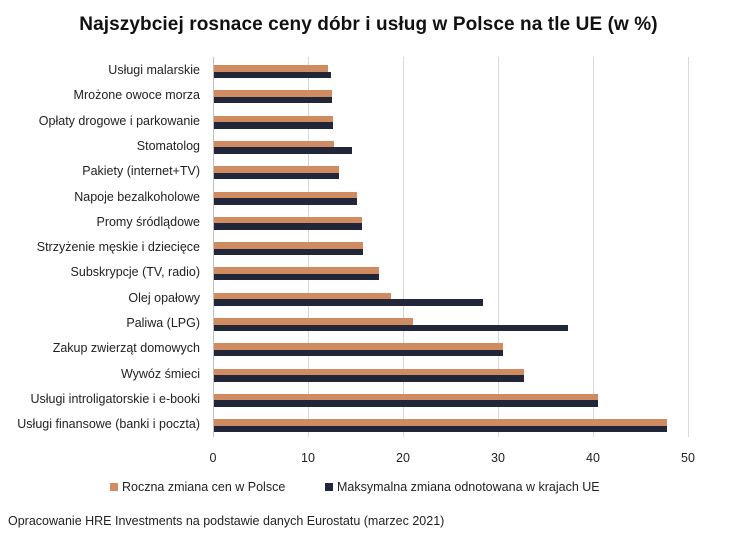  What do you see at coordinates (148, 221) in the screenshot?
I see `category-label: Promy śródlądowe` at bounding box center [148, 221].